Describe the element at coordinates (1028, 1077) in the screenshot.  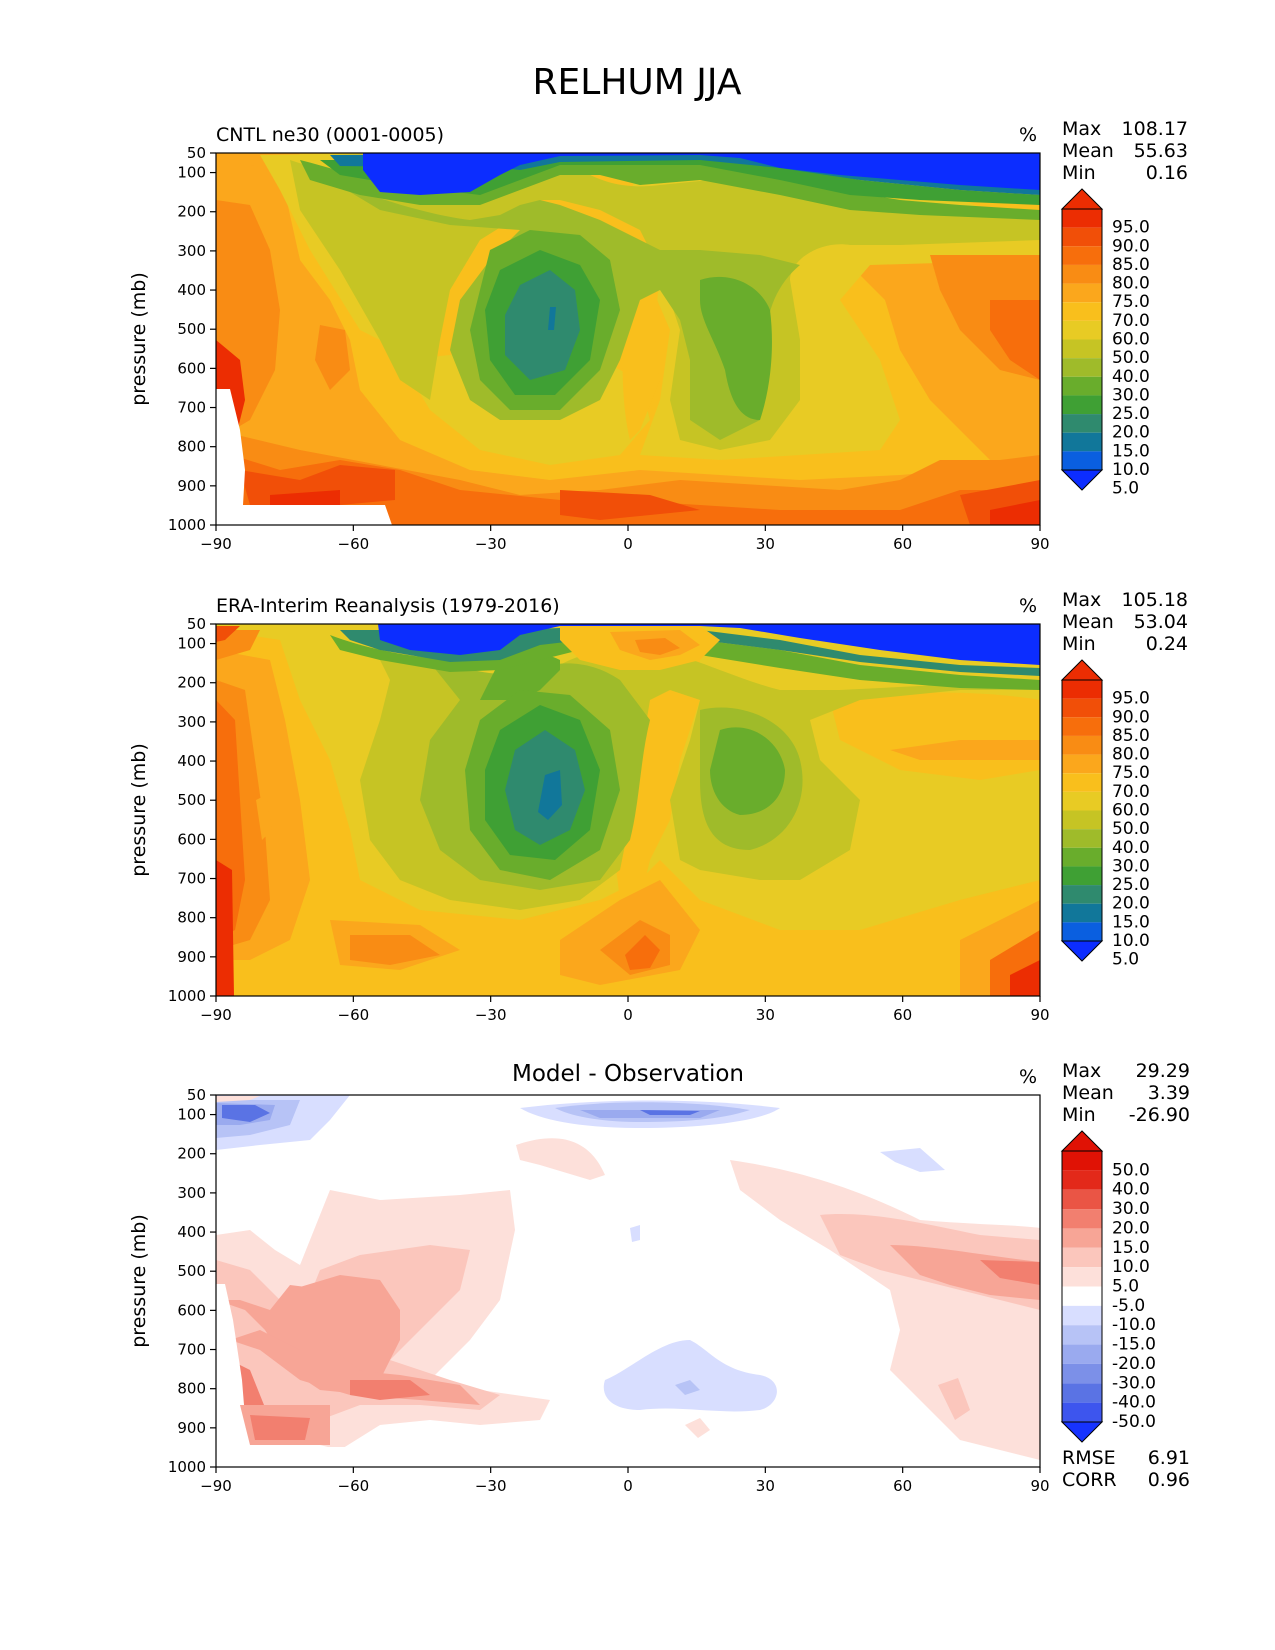
I see `units-label: %` at that location.